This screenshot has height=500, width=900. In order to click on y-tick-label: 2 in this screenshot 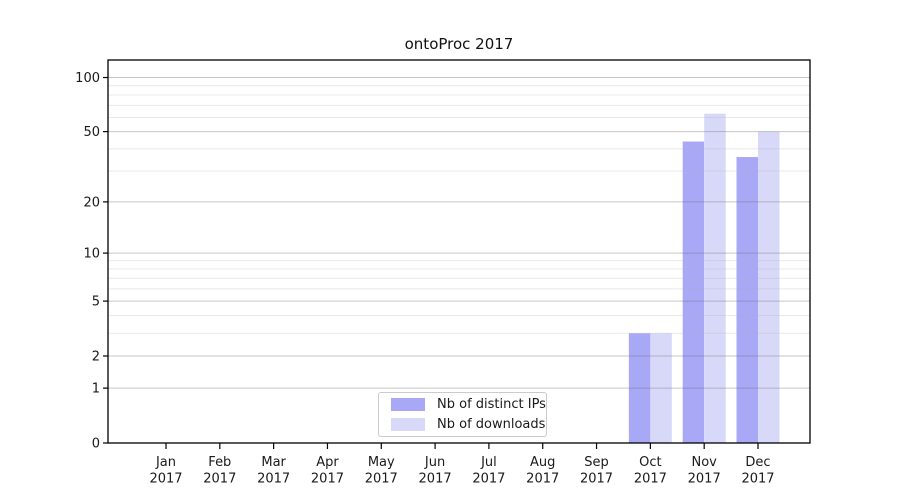, I will do `click(96, 356)`.